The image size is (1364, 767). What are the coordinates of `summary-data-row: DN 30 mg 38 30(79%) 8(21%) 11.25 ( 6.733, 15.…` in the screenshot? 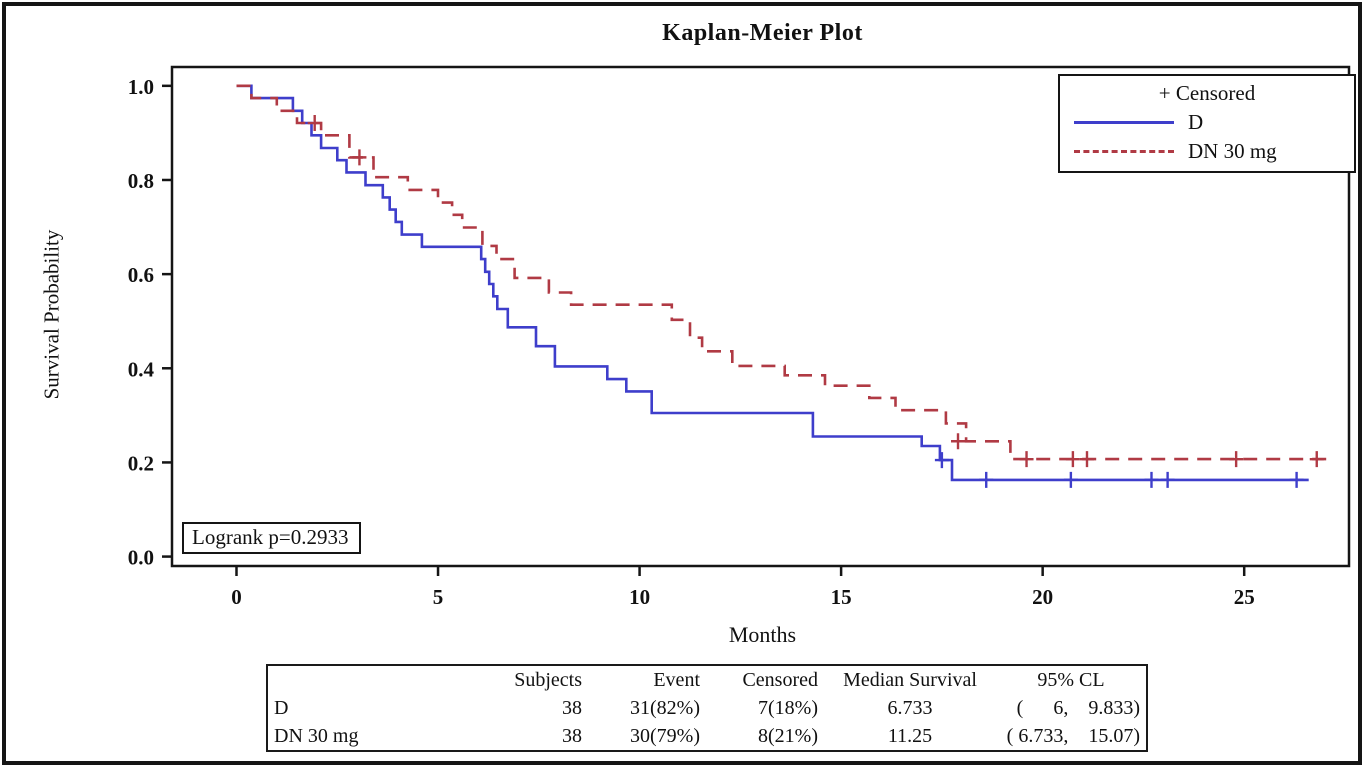 It's located at (707, 736).